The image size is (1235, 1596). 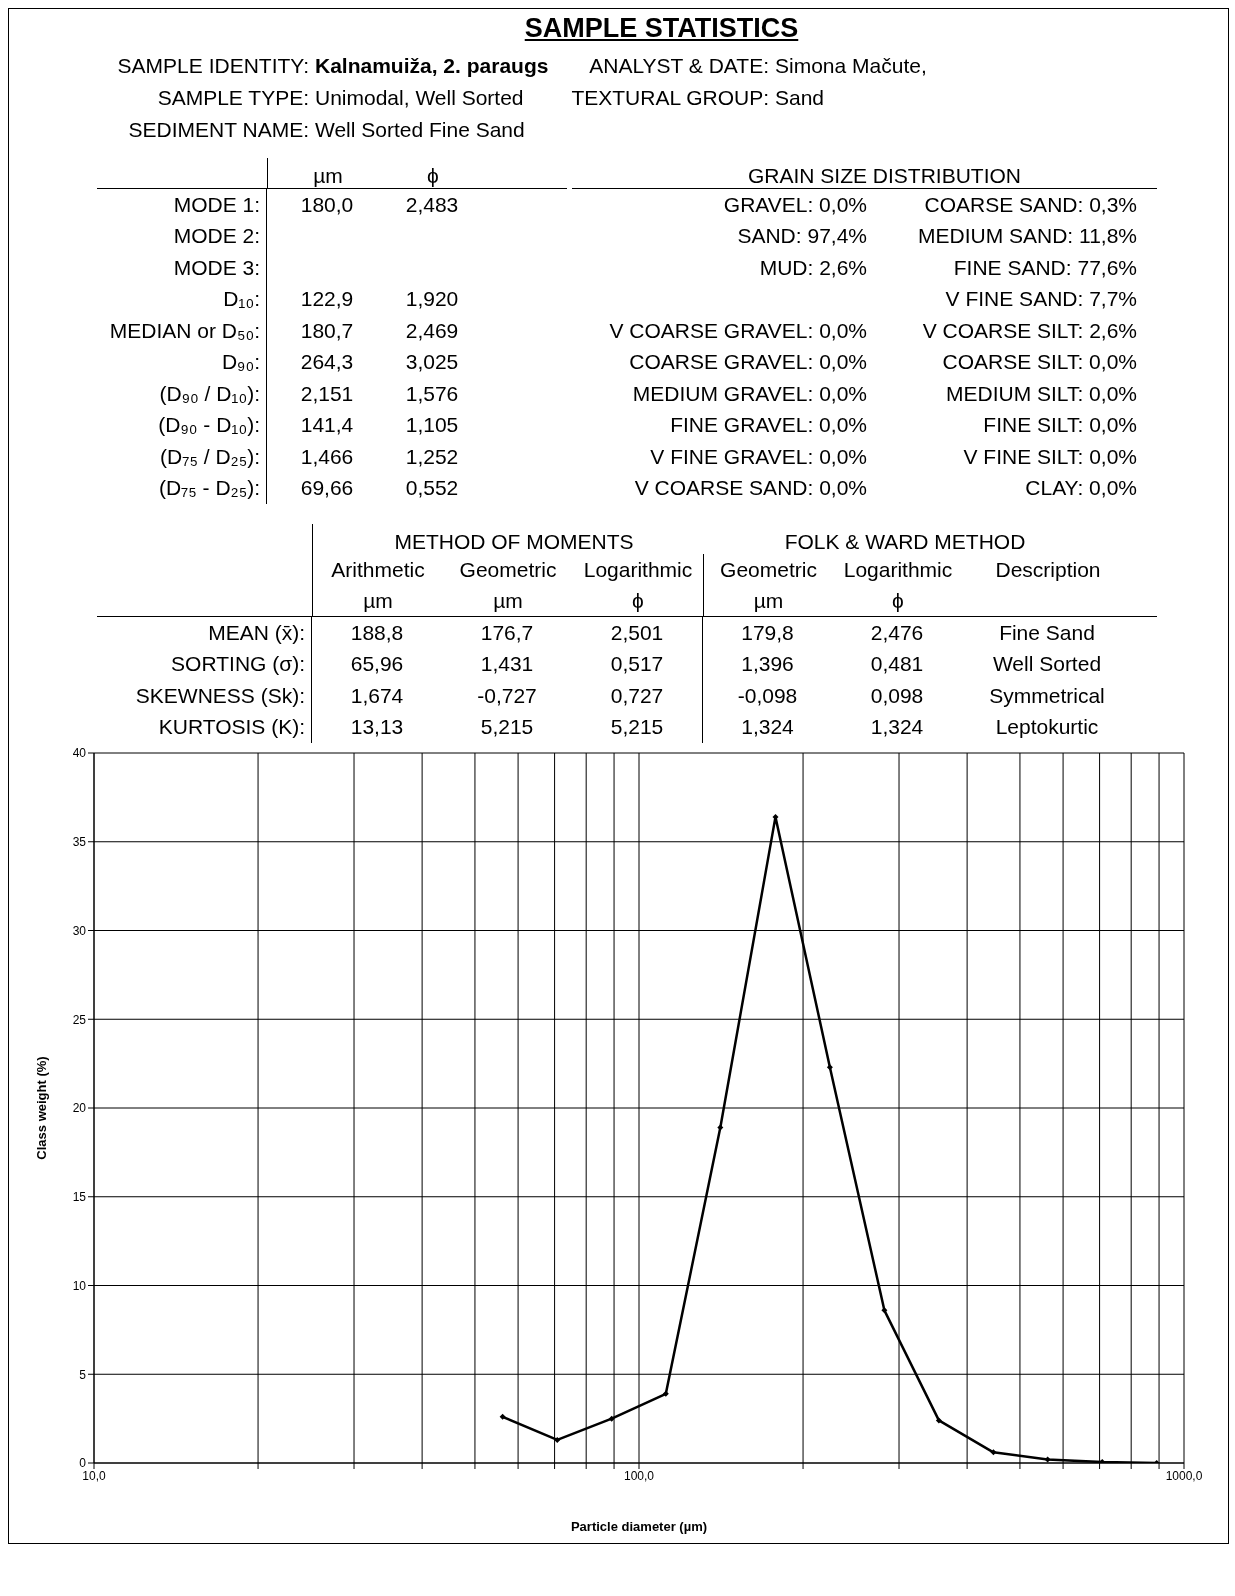 What do you see at coordinates (1040, 299) in the screenshot?
I see `text: V FINE SAND: 7,7%` at bounding box center [1040, 299].